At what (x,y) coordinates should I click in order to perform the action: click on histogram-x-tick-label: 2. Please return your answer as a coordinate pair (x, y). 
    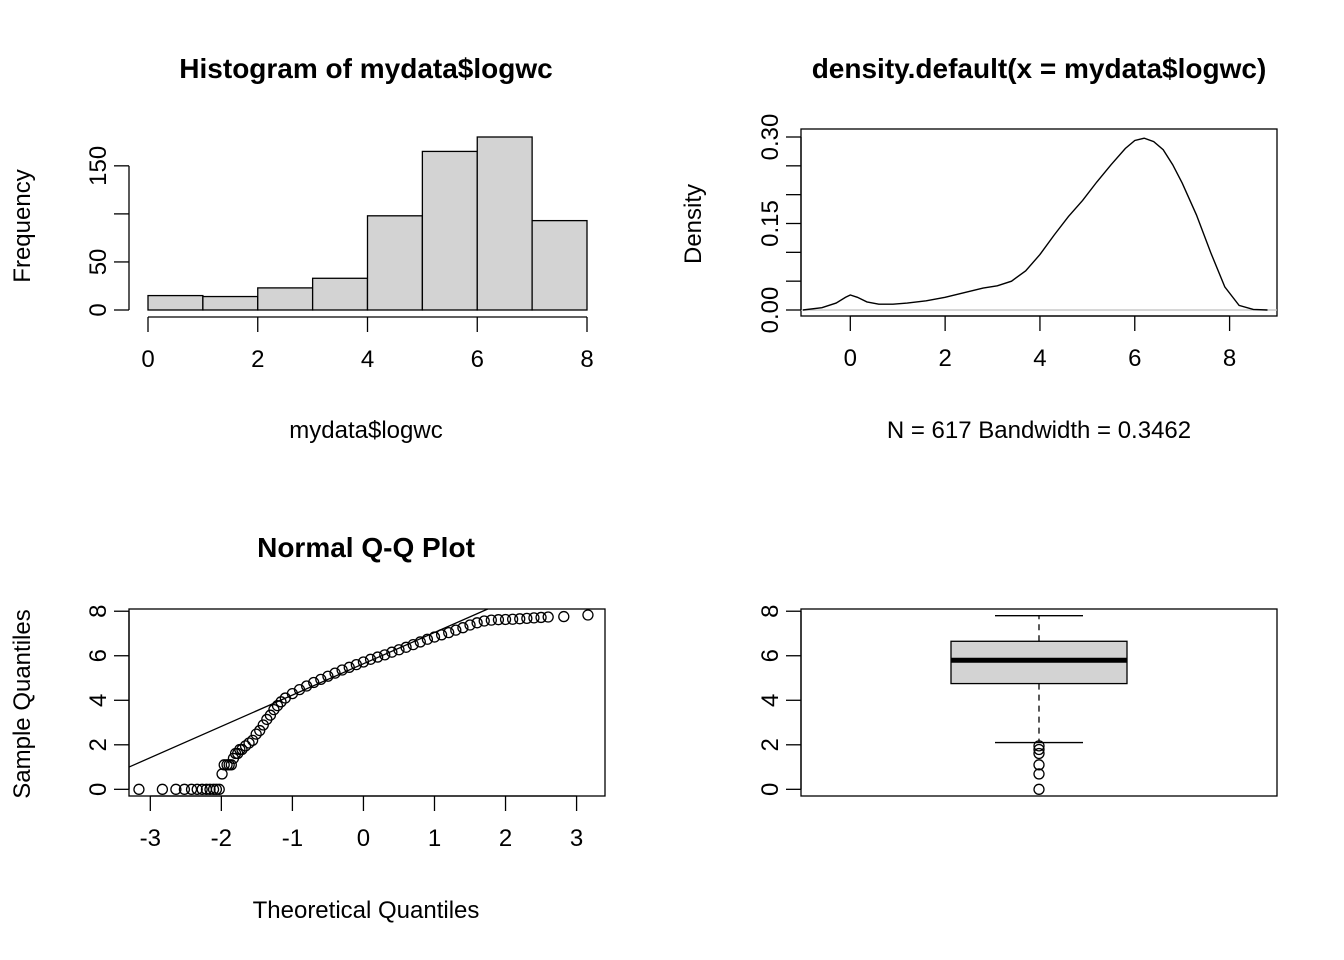
    Looking at the image, I should click on (257, 359).